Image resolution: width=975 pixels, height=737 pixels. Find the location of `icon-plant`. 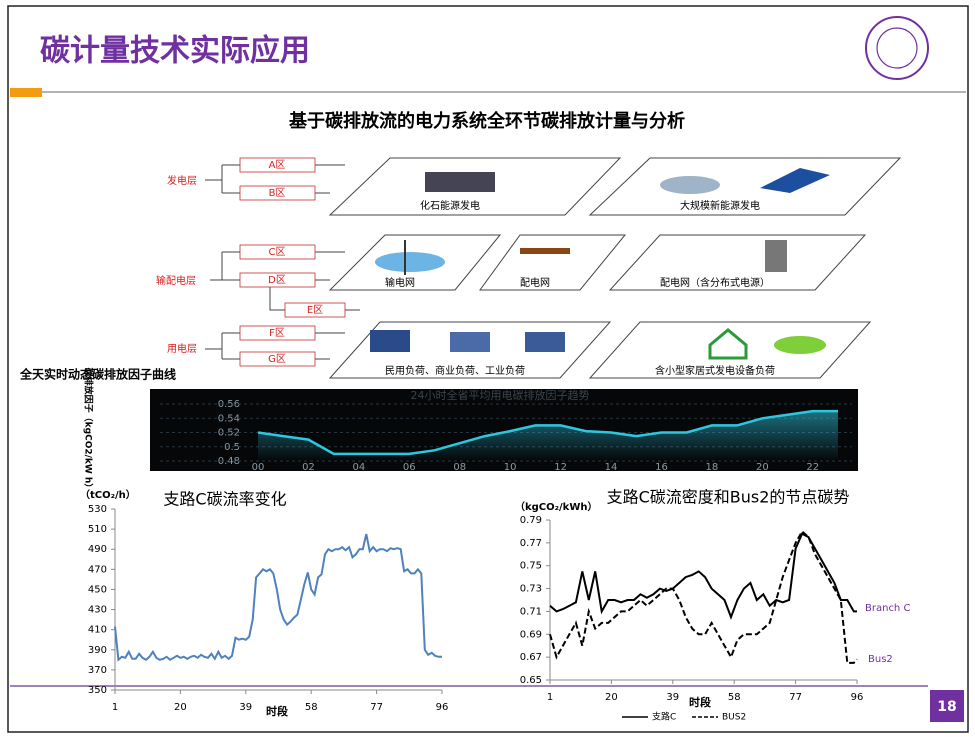

icon-plant is located at coordinates (460, 182).